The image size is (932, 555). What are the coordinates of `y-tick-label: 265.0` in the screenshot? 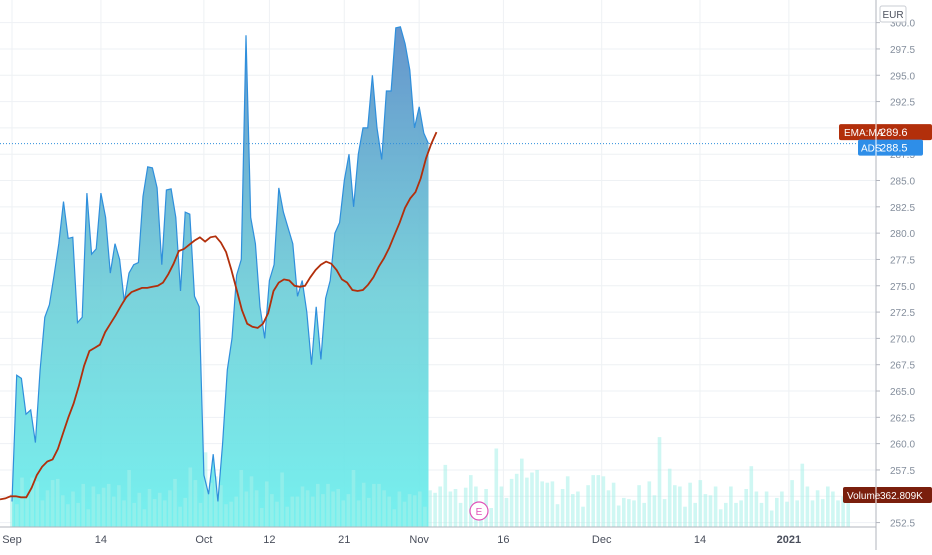 It's located at (902, 392).